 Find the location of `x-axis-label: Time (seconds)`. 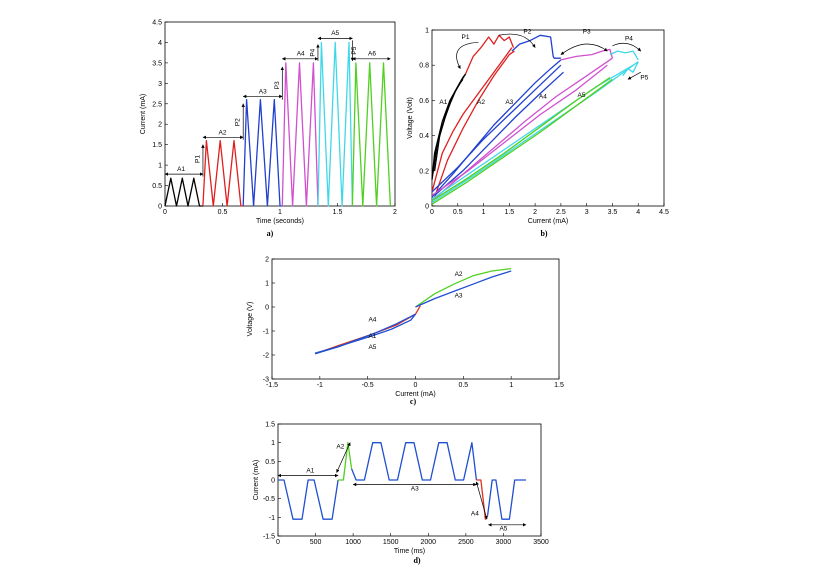

x-axis-label: Time (seconds) is located at coordinates (280, 221).